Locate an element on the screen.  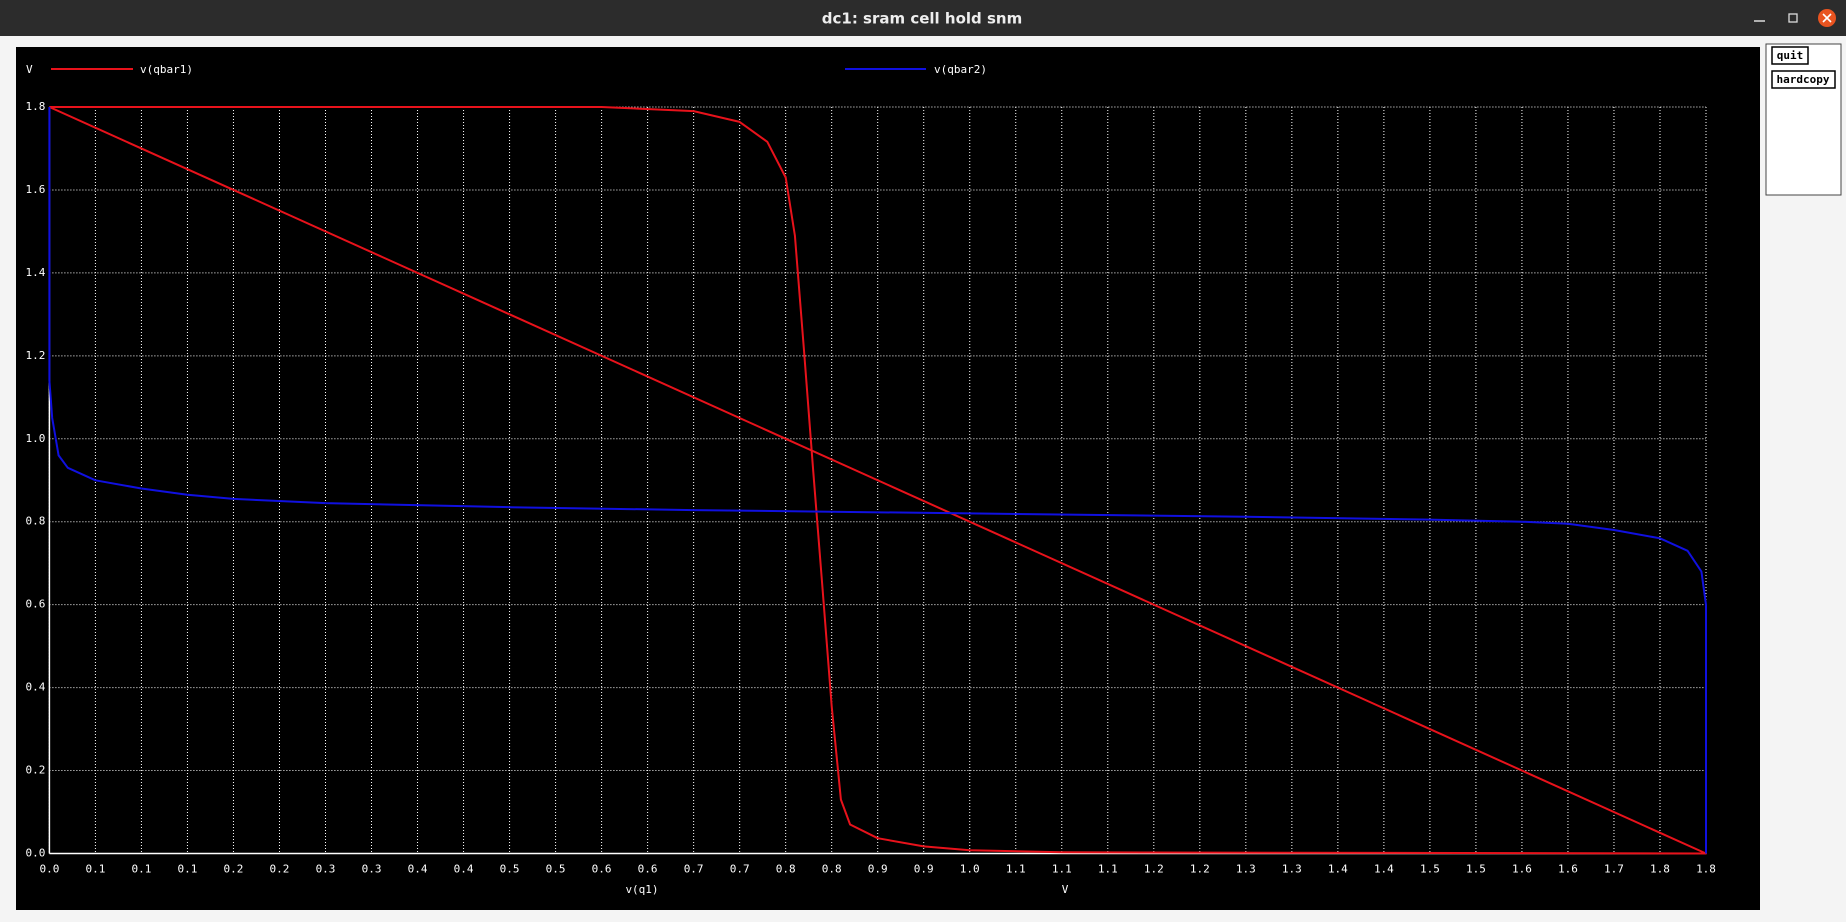
window-title: dc1: sram cell hold snm is located at coordinates (922, 19).